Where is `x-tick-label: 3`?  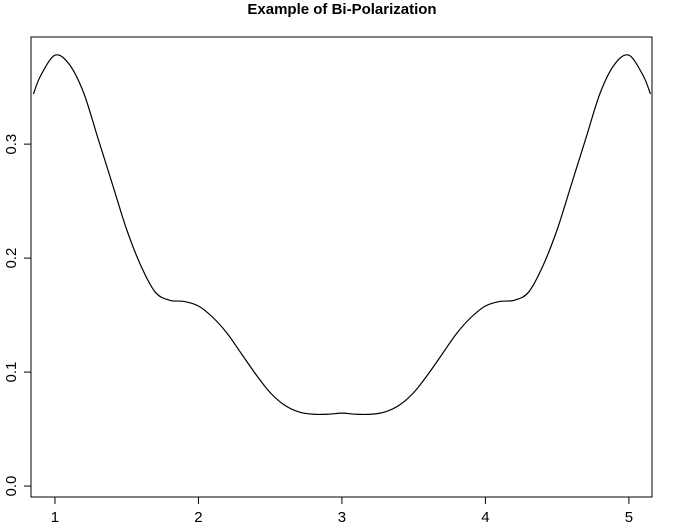
x-tick-label: 3 is located at coordinates (342, 517).